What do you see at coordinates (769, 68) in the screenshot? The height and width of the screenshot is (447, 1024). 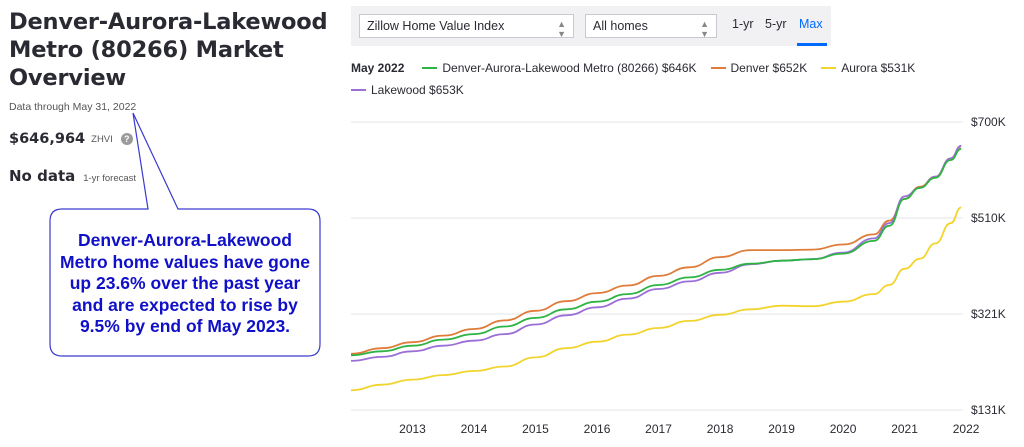 I see `legend-label: Denver $652K` at bounding box center [769, 68].